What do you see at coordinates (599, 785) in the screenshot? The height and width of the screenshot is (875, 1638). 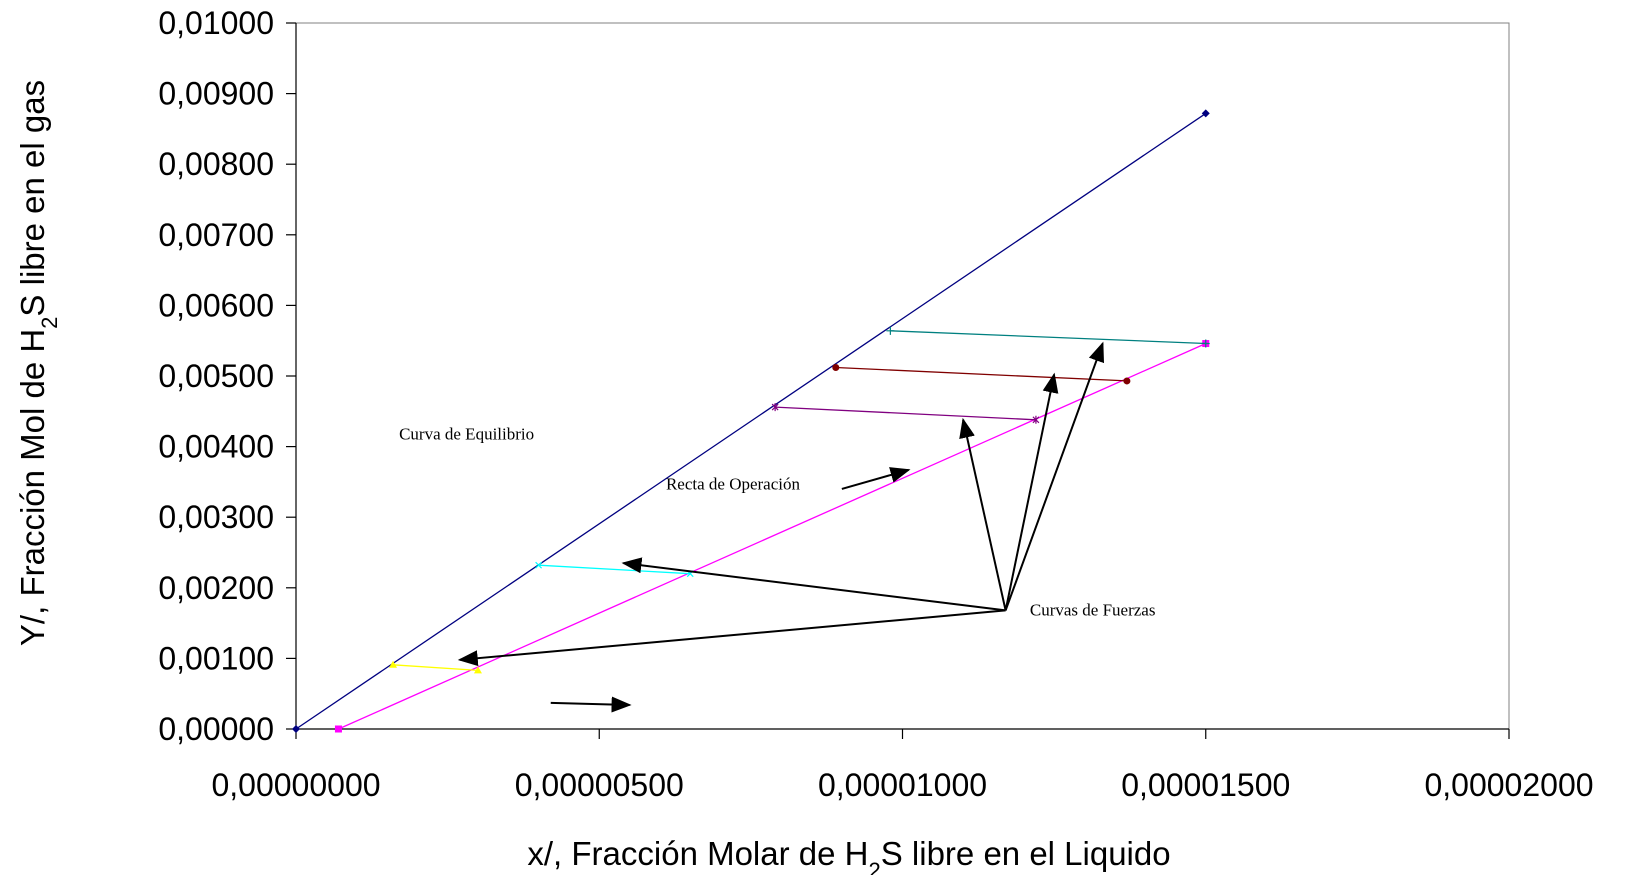 I see `x-tick-label: 0,00000500` at bounding box center [599, 785].